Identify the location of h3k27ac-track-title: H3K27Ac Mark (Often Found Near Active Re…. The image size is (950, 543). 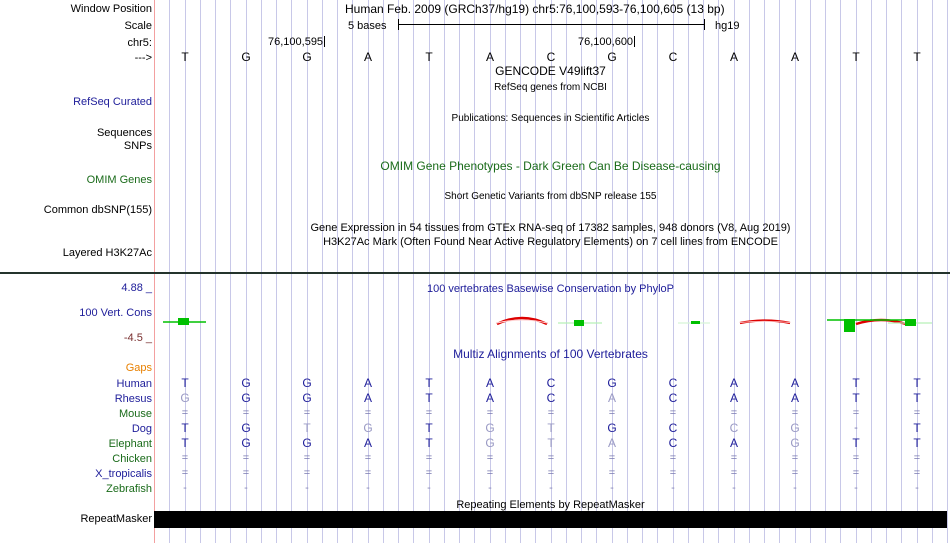
(550, 242).